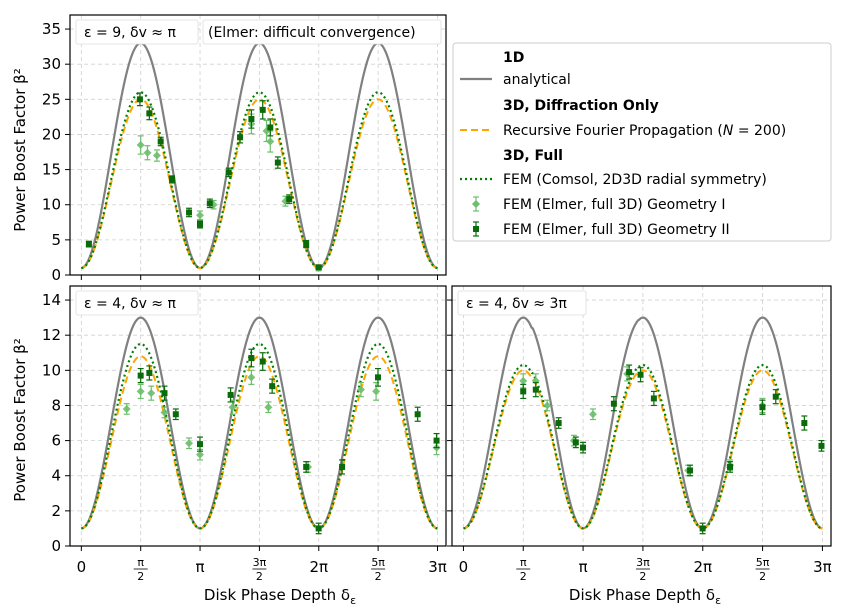 Image resolution: width=843 pixels, height=615 pixels. Describe the element at coordinates (513, 58) in the screenshot. I see `legend-header-1d: 1D` at that location.